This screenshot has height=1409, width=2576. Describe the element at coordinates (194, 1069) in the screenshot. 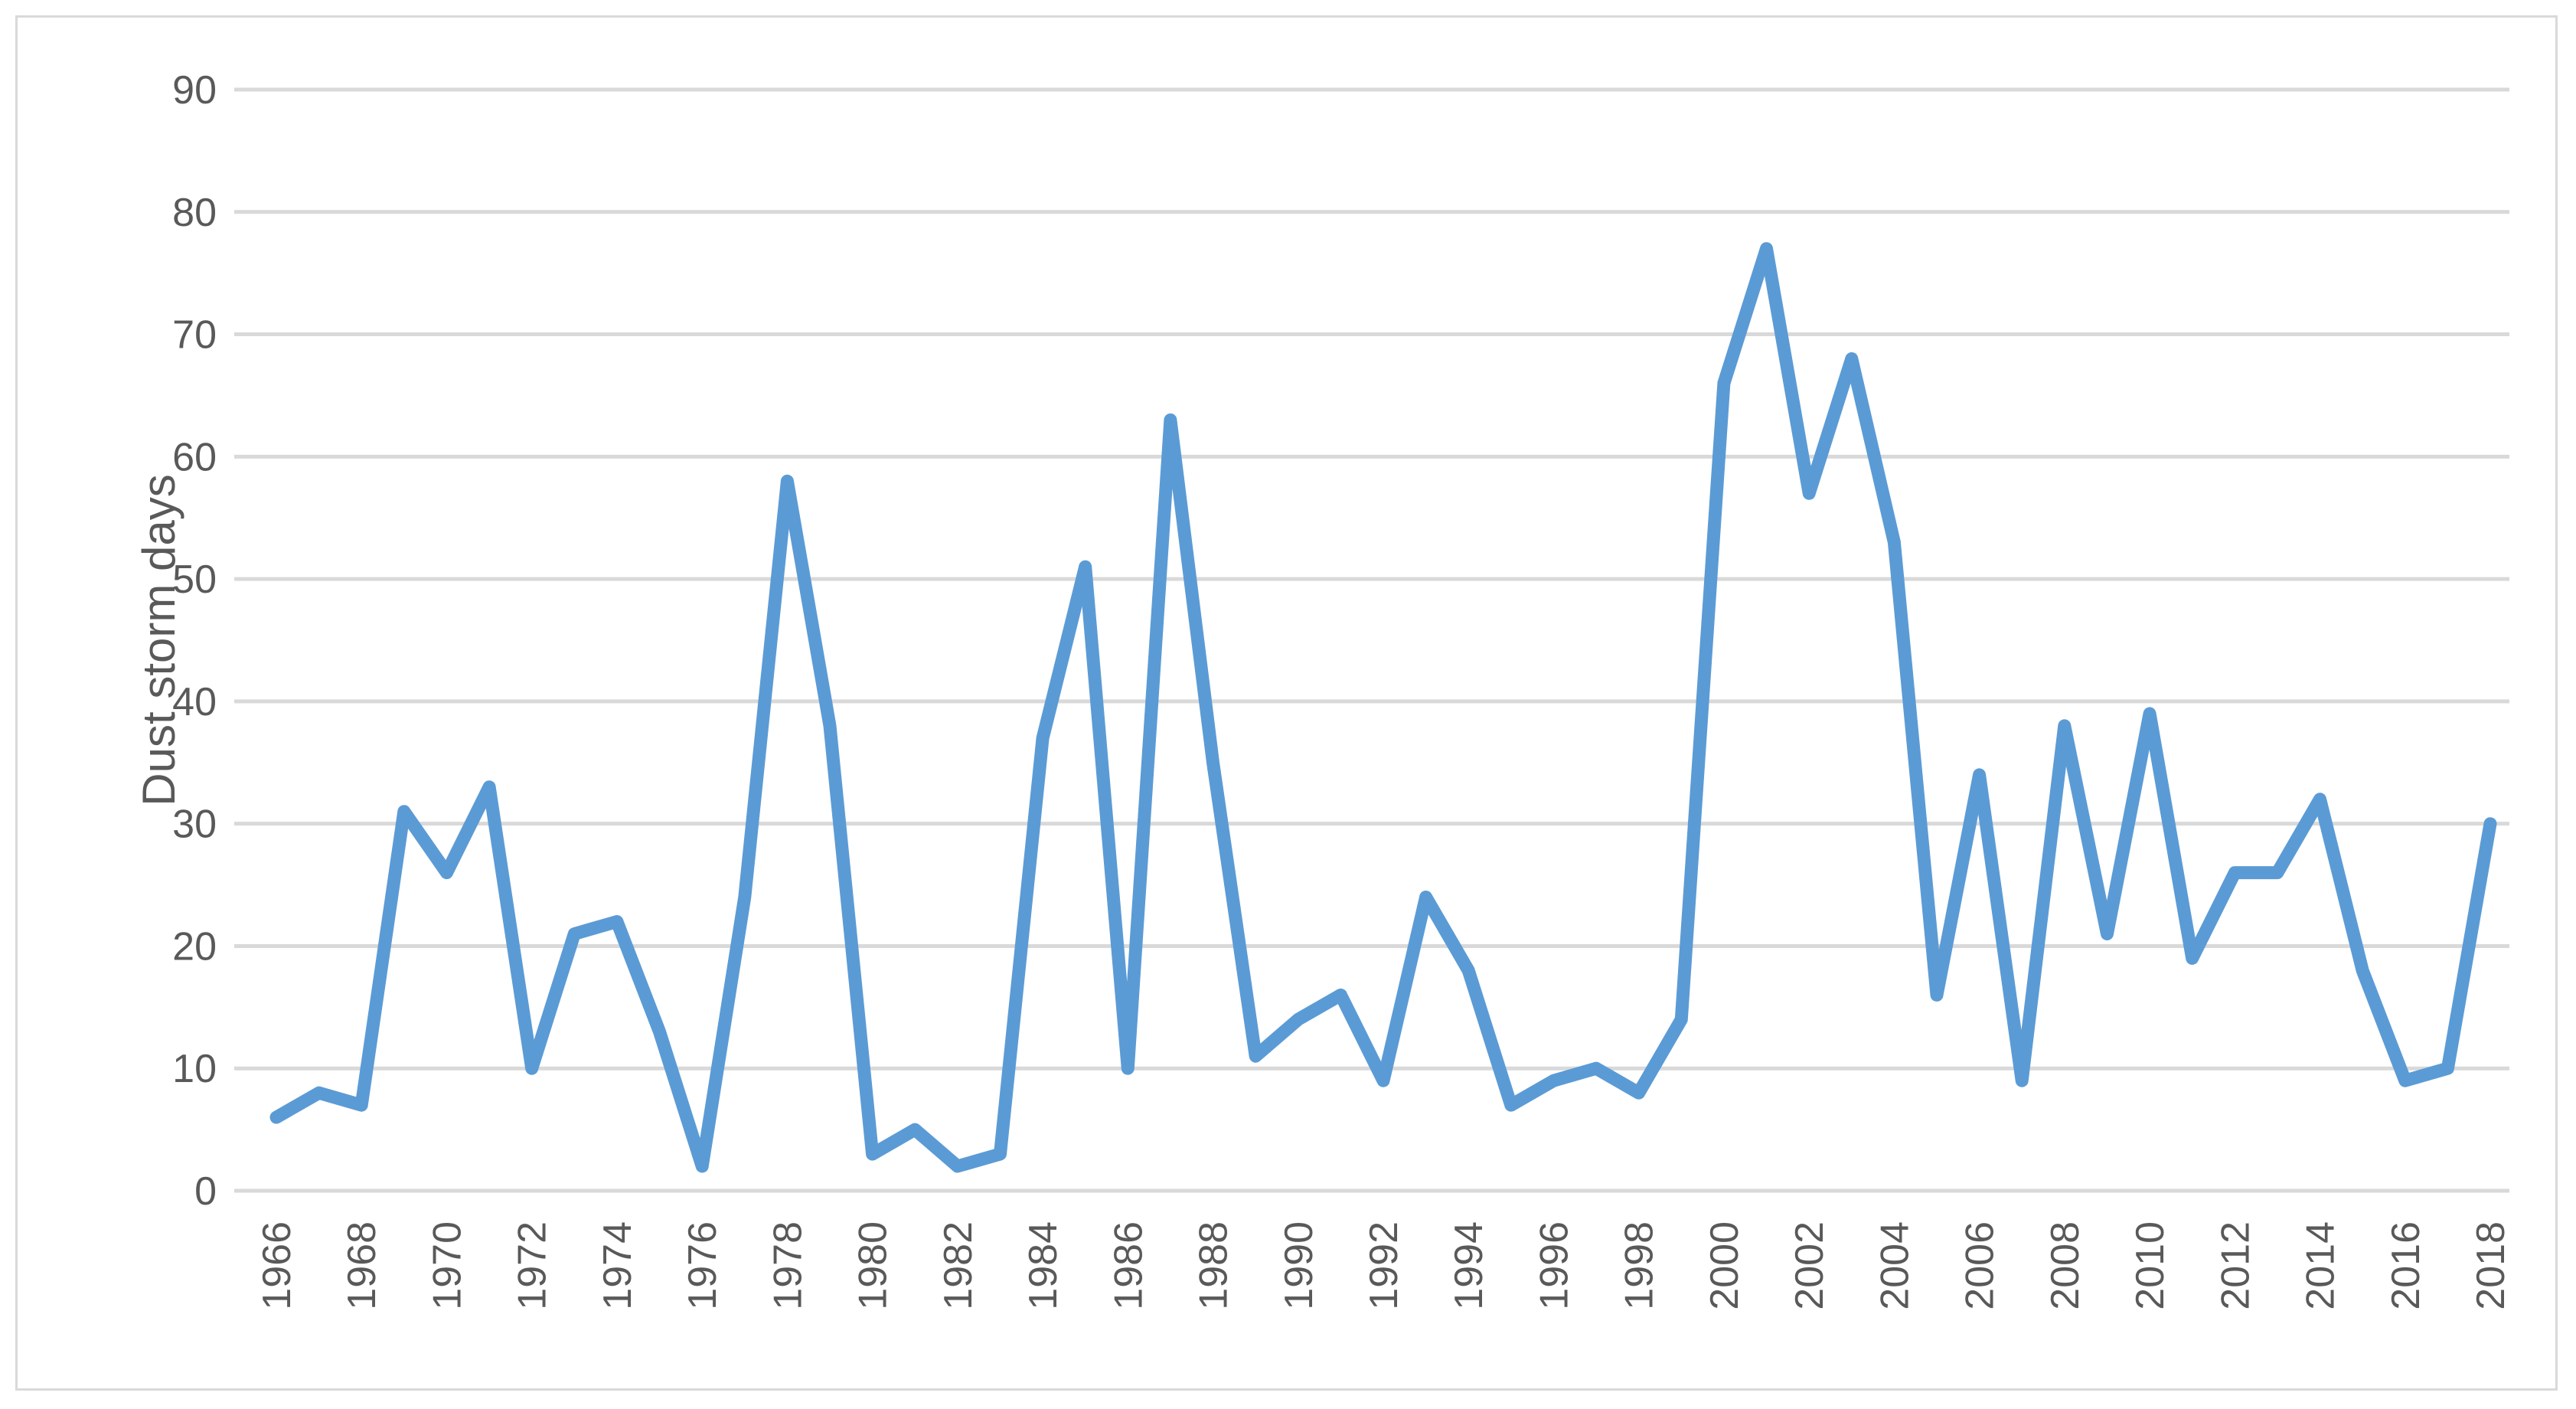

I see `y-tick-label: 10` at that location.